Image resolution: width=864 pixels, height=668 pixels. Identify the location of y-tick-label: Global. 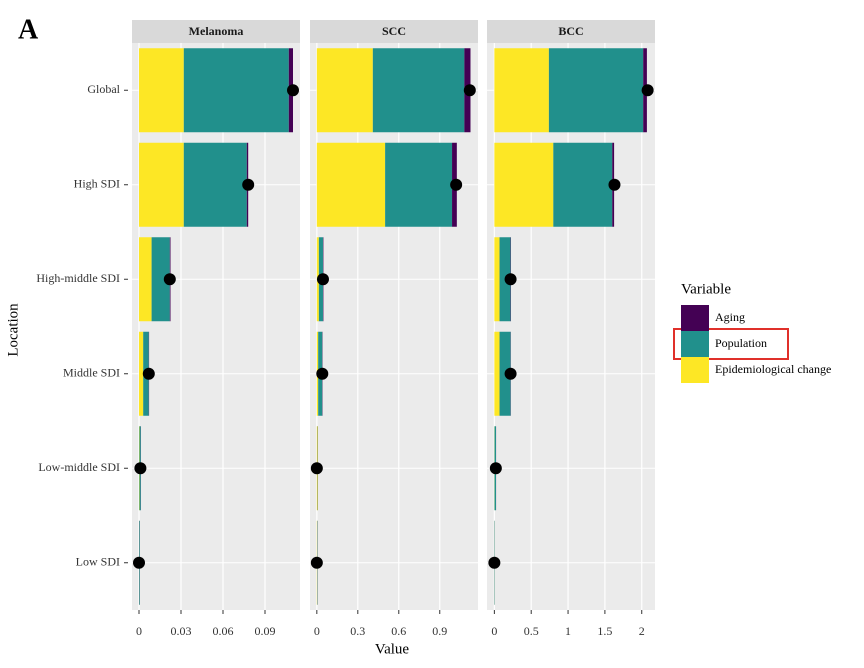
(103, 89).